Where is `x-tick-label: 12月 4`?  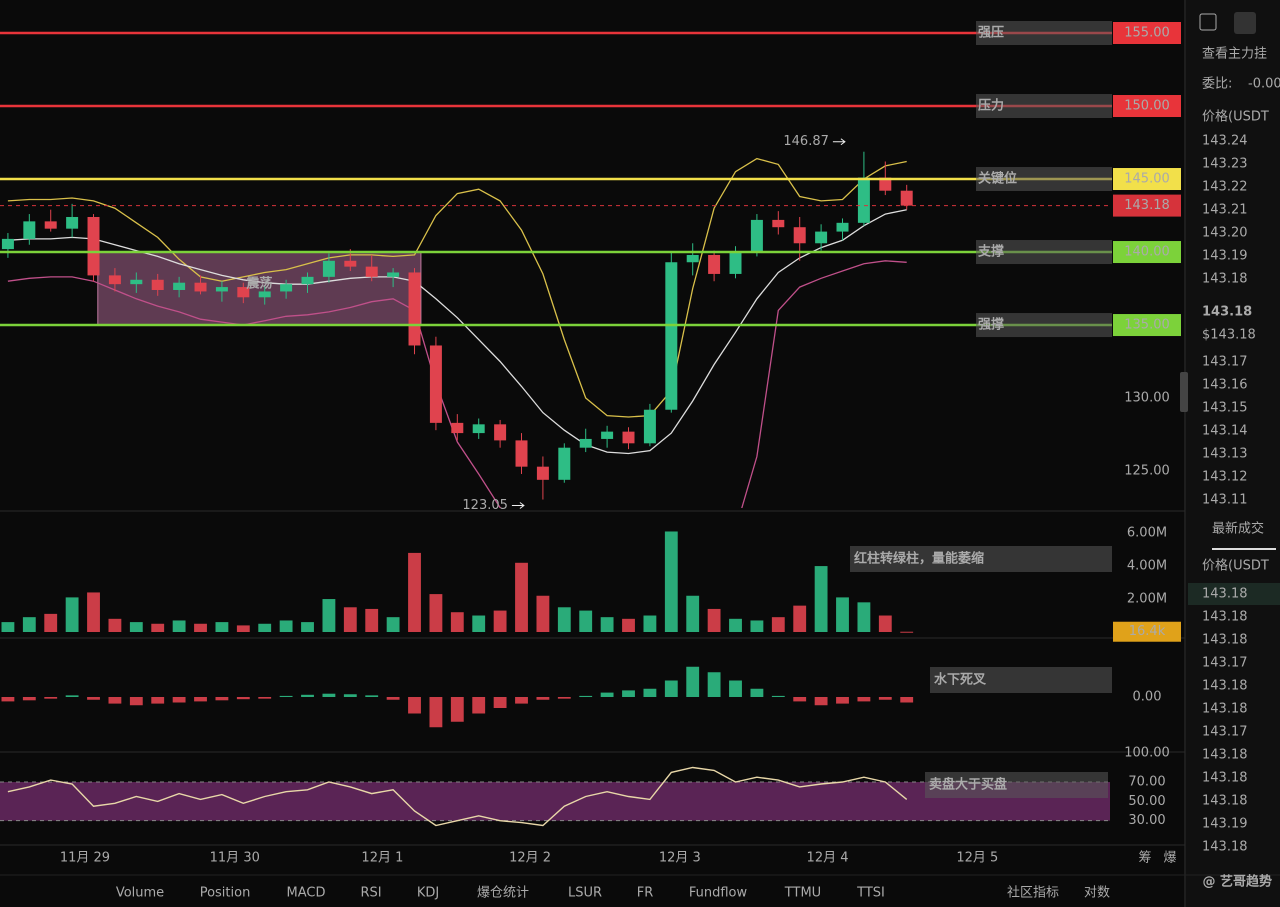 x-tick-label: 12月 4 is located at coordinates (828, 858).